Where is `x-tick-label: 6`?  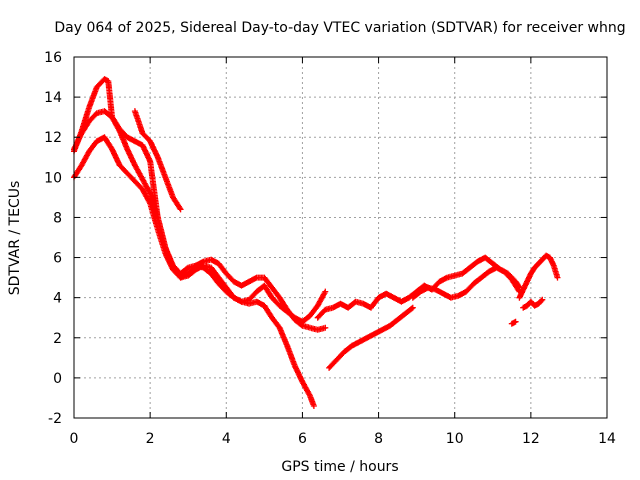 x-tick-label: 6 is located at coordinates (302, 439).